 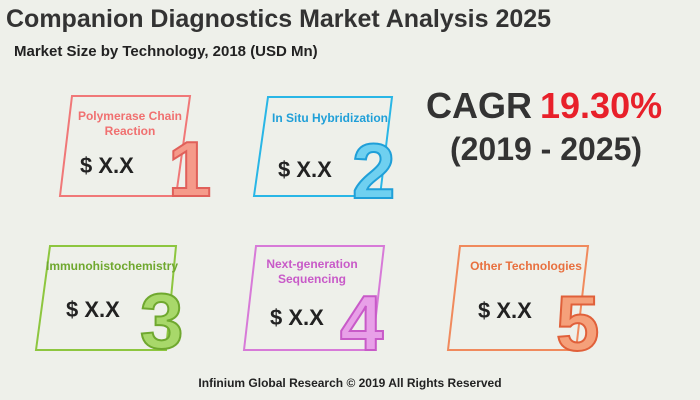 What do you see at coordinates (577, 323) in the screenshot?
I see `item-number: 5` at bounding box center [577, 323].